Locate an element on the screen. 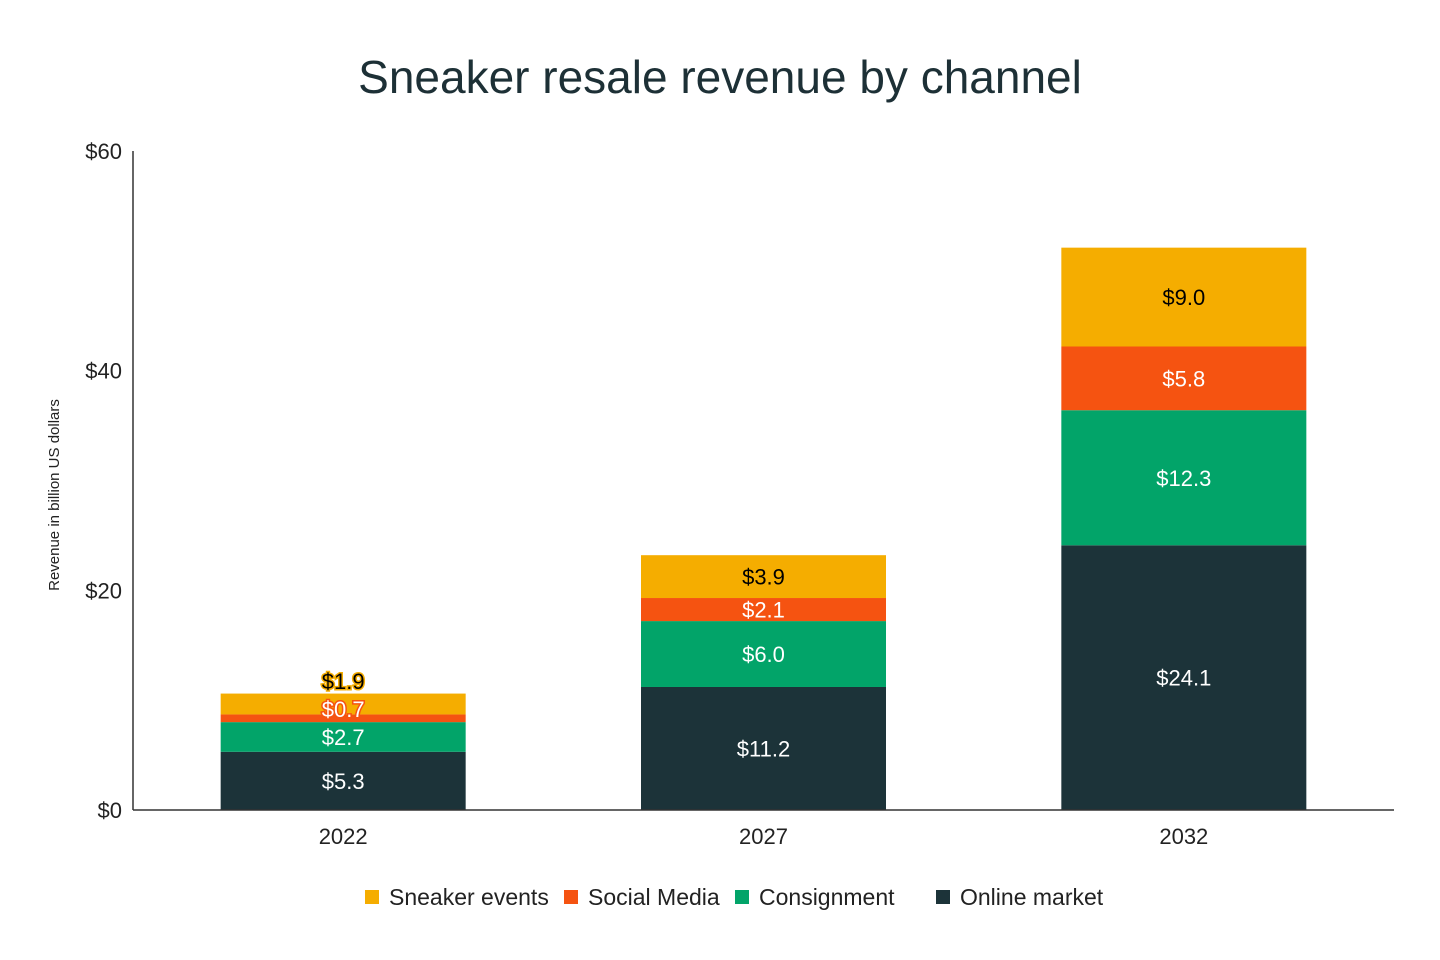  data-label: $5.8 is located at coordinates (1183, 378).